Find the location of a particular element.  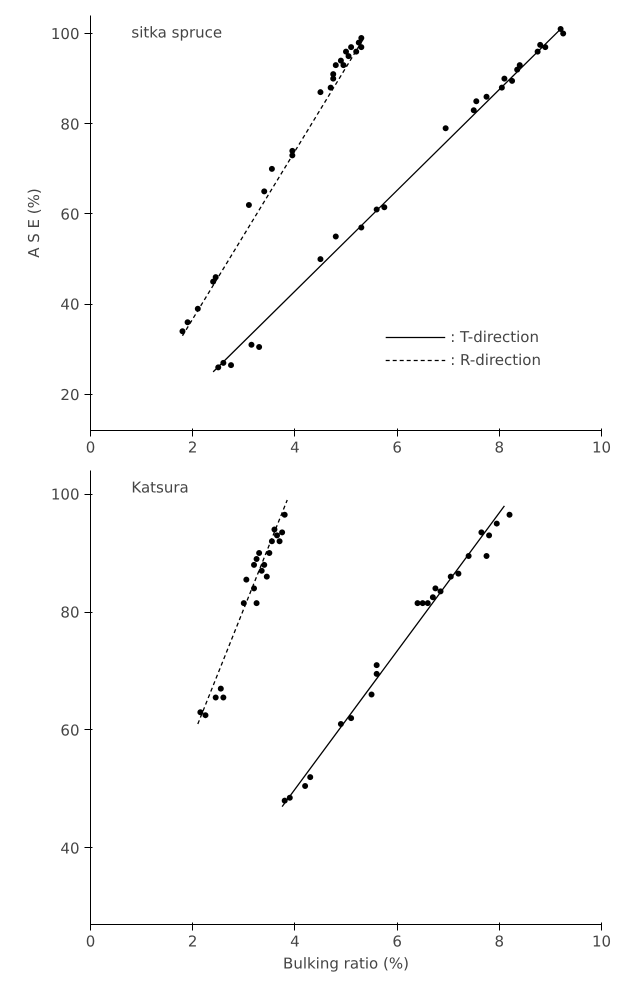

x-axis-title: Bulking ratio (%) is located at coordinates (346, 963).